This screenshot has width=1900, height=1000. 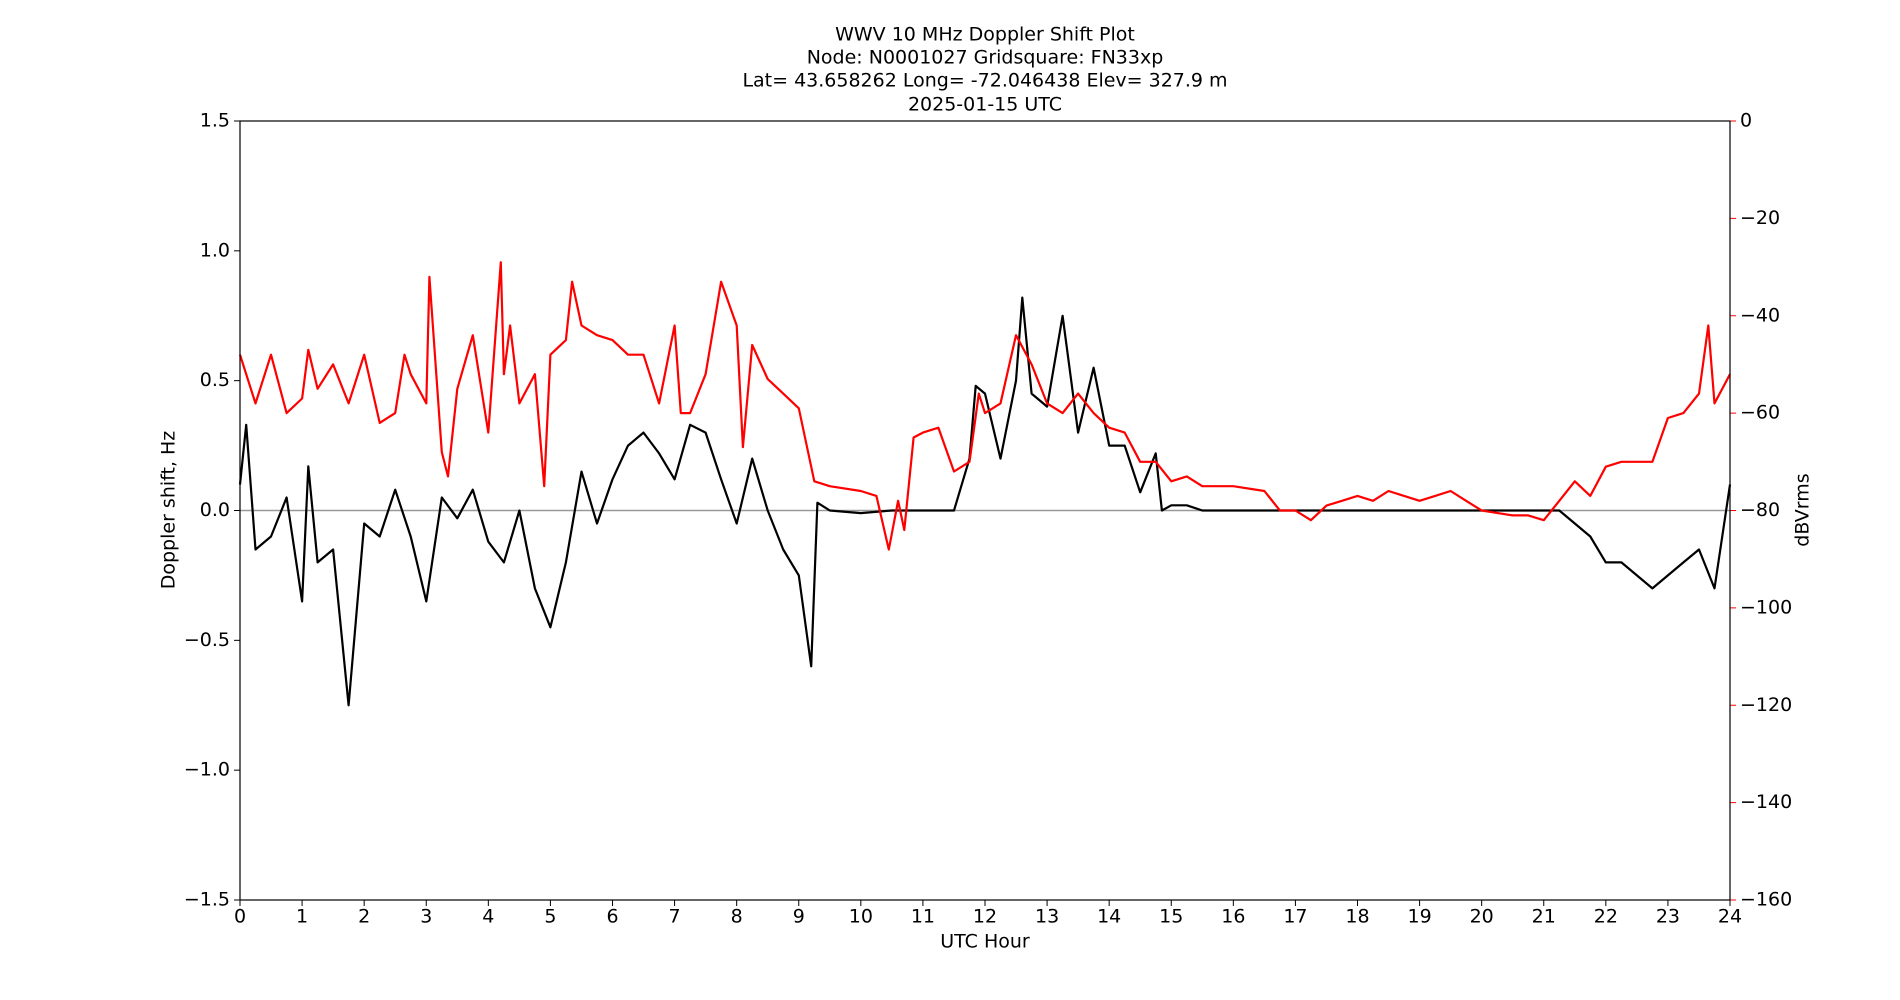 I want to click on x-tick-label: 11, so click(x=923, y=917).